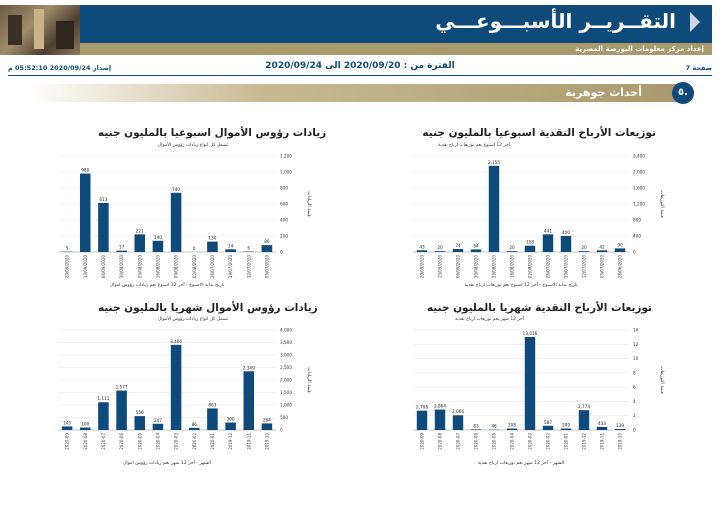 Image resolution: width=720 pixels, height=509 pixels. Describe the element at coordinates (634, 372) in the screenshot. I see `y-tick-label: 8` at that location.